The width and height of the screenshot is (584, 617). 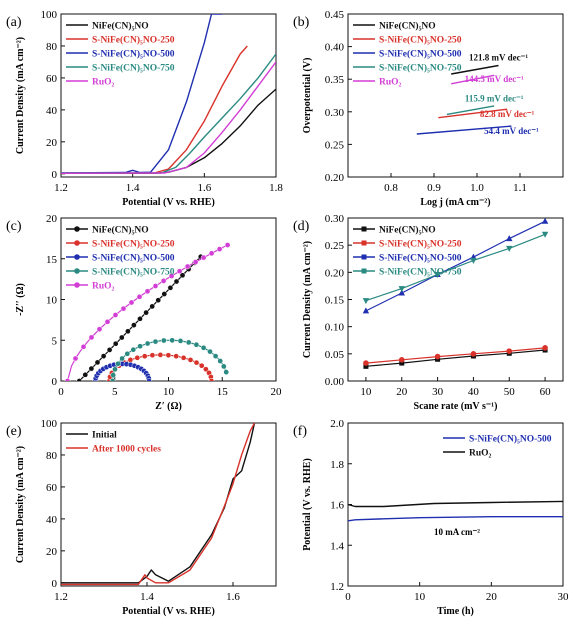 I want to click on x-tick-label: 60, so click(x=546, y=392).